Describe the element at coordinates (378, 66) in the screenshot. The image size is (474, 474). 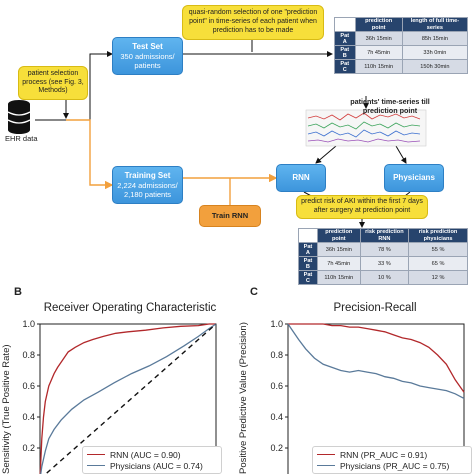
I see `table-cell: 110h 15min` at that location.